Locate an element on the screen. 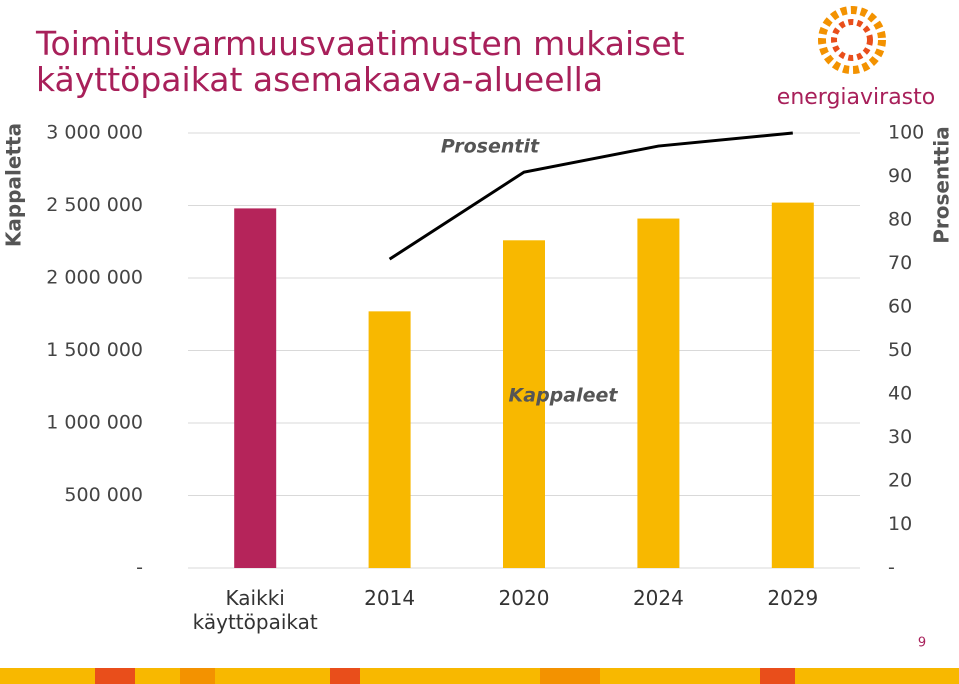  y2-tick-label: 30 is located at coordinates (900, 437).